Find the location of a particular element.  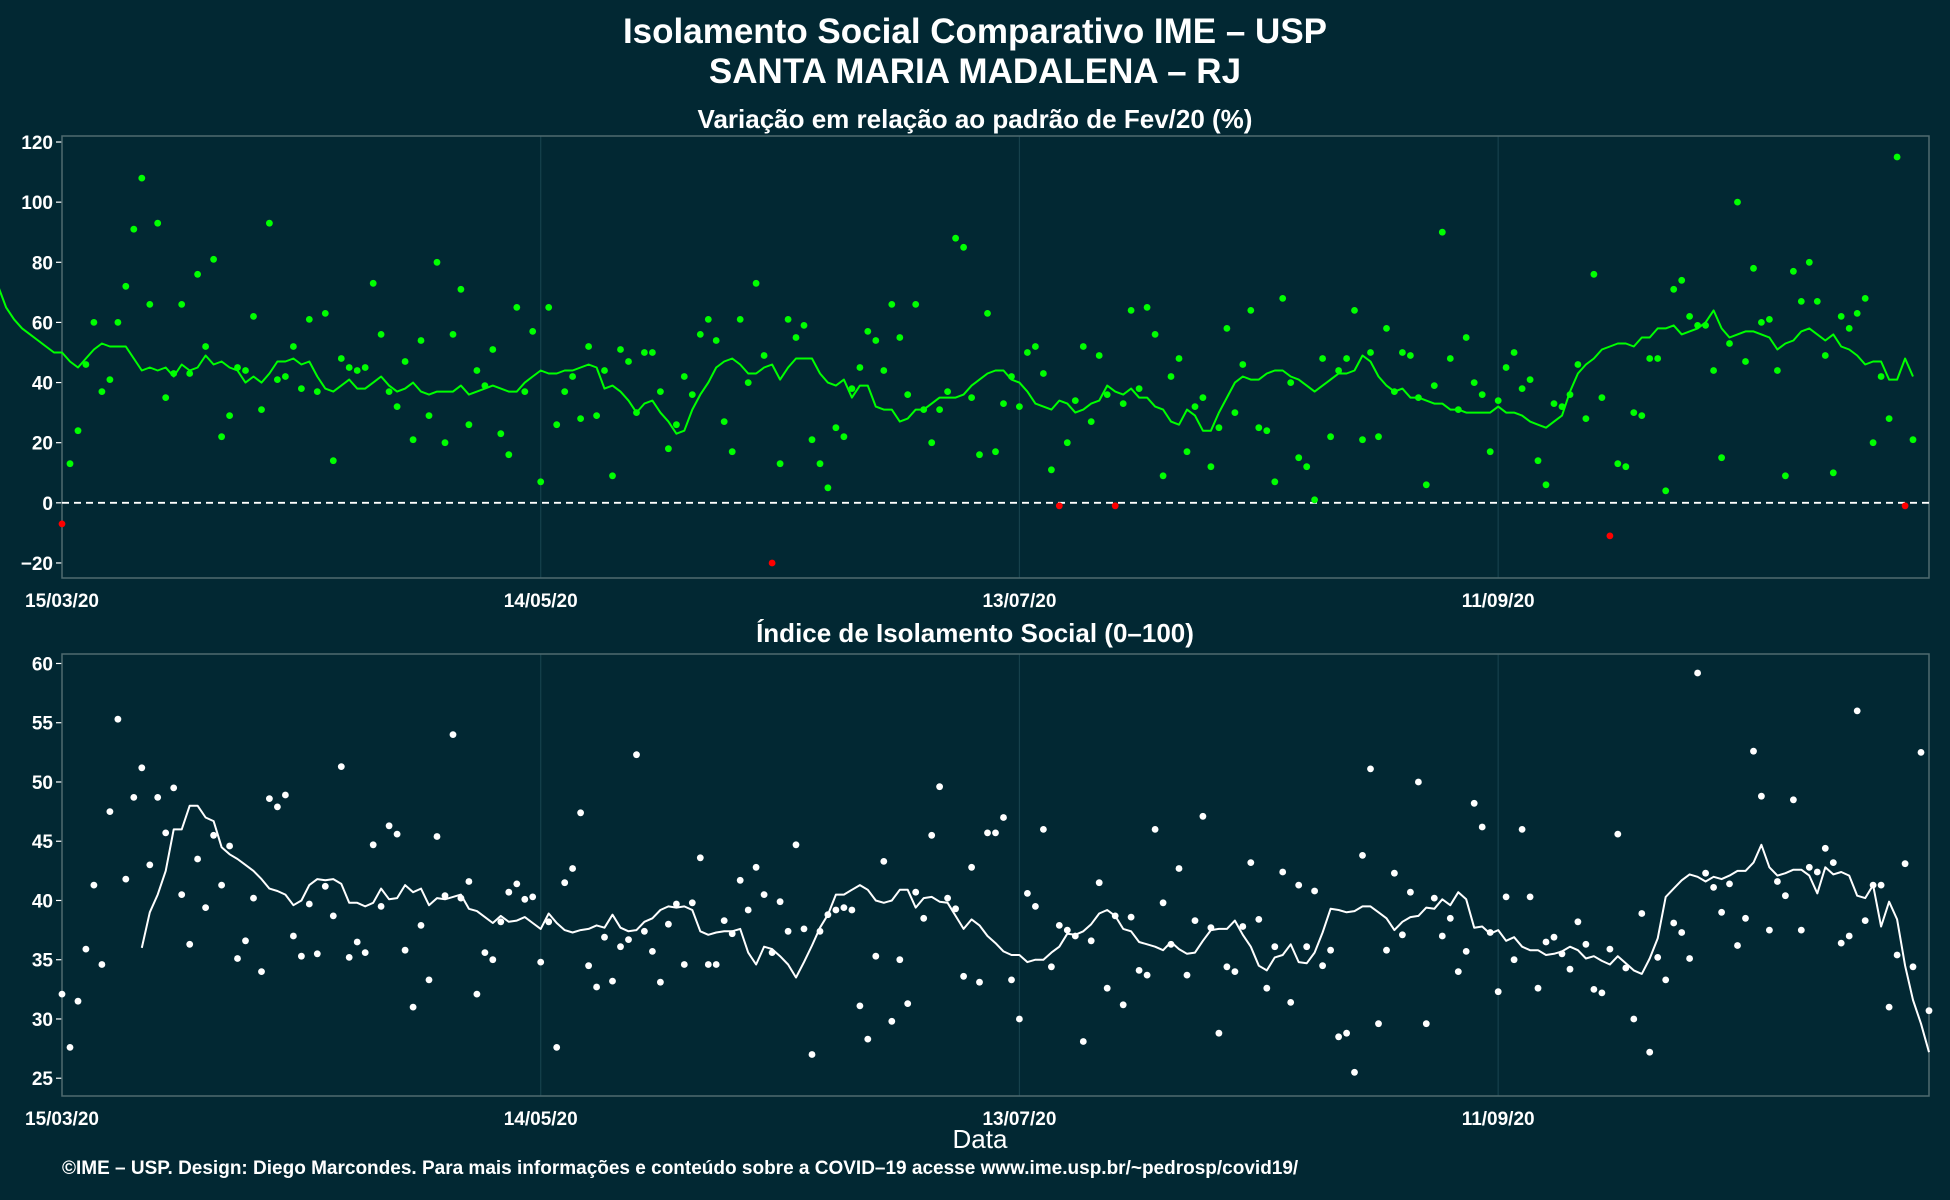

bottom-y-tick-label: 50 is located at coordinates (42, 783).